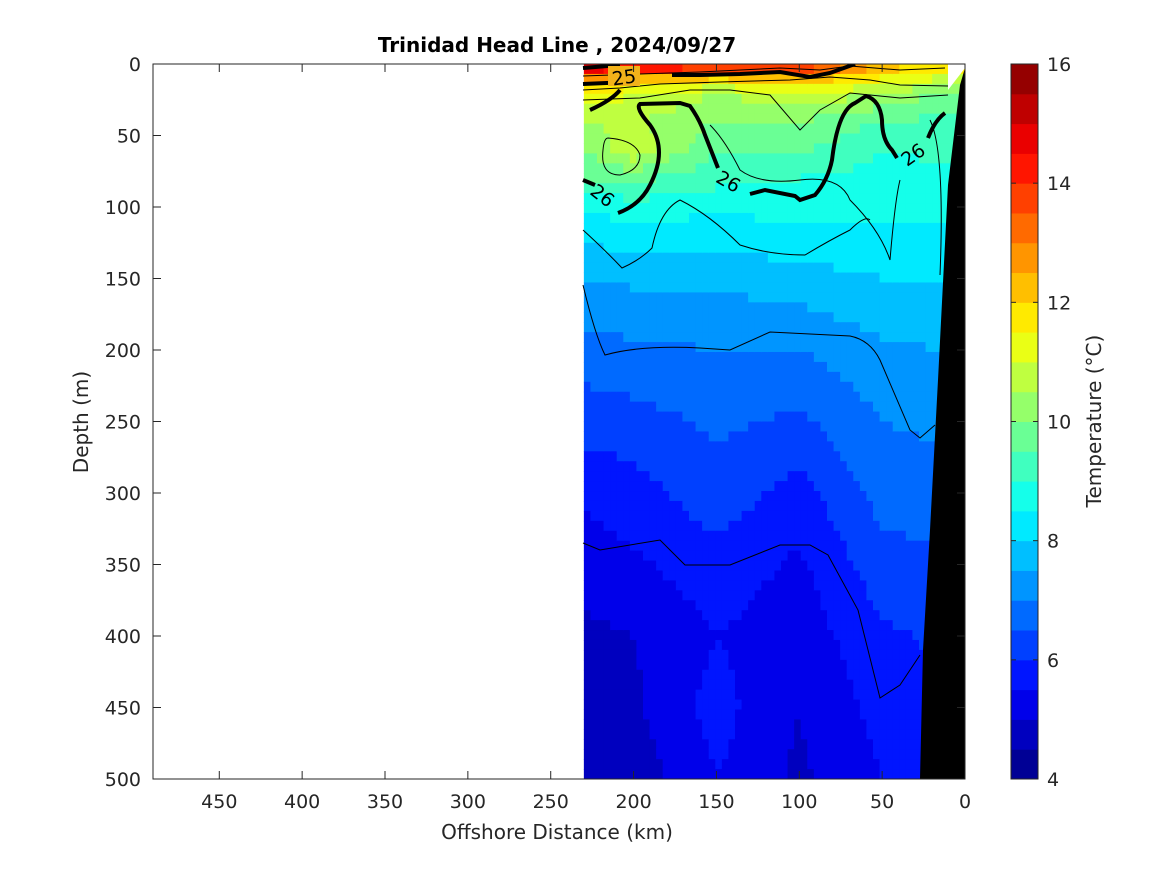 The width and height of the screenshot is (1167, 875). What do you see at coordinates (1024, 138) in the screenshot?
I see `colorbar-segment` at bounding box center [1024, 138].